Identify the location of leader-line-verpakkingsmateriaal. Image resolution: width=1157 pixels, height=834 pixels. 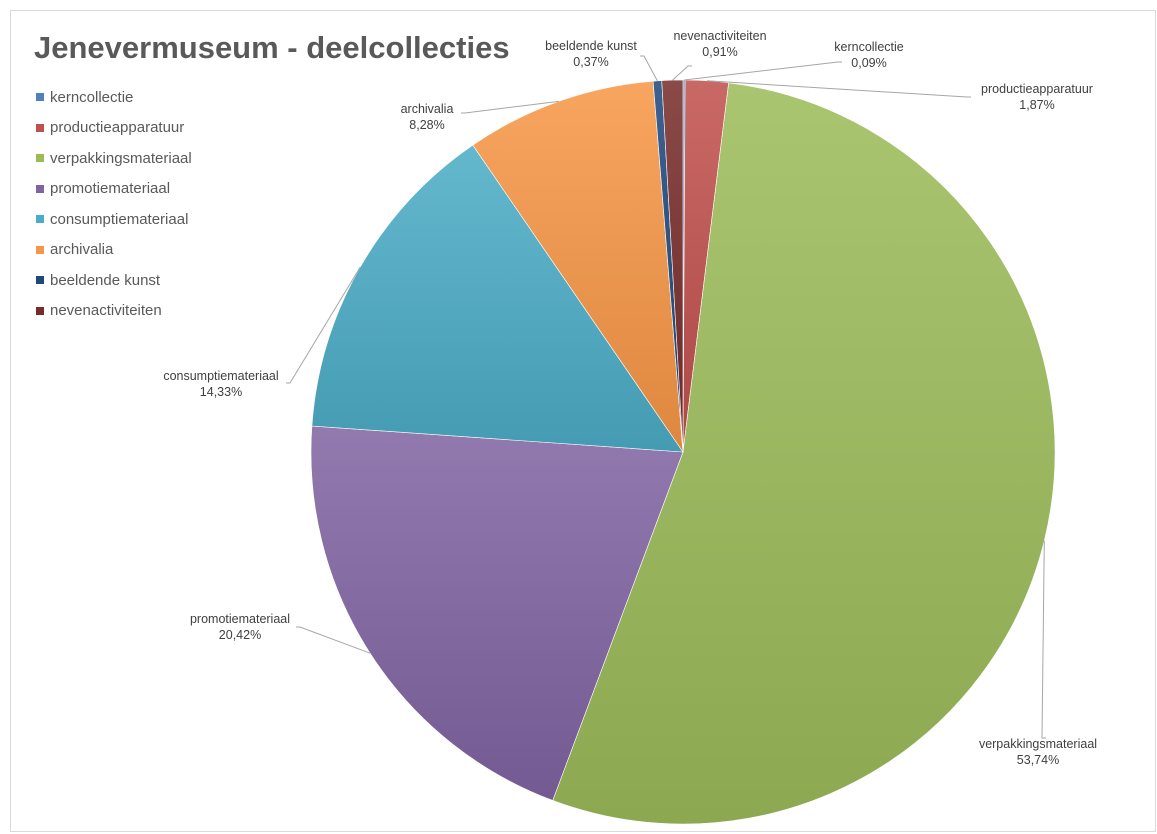
(1043, 639).